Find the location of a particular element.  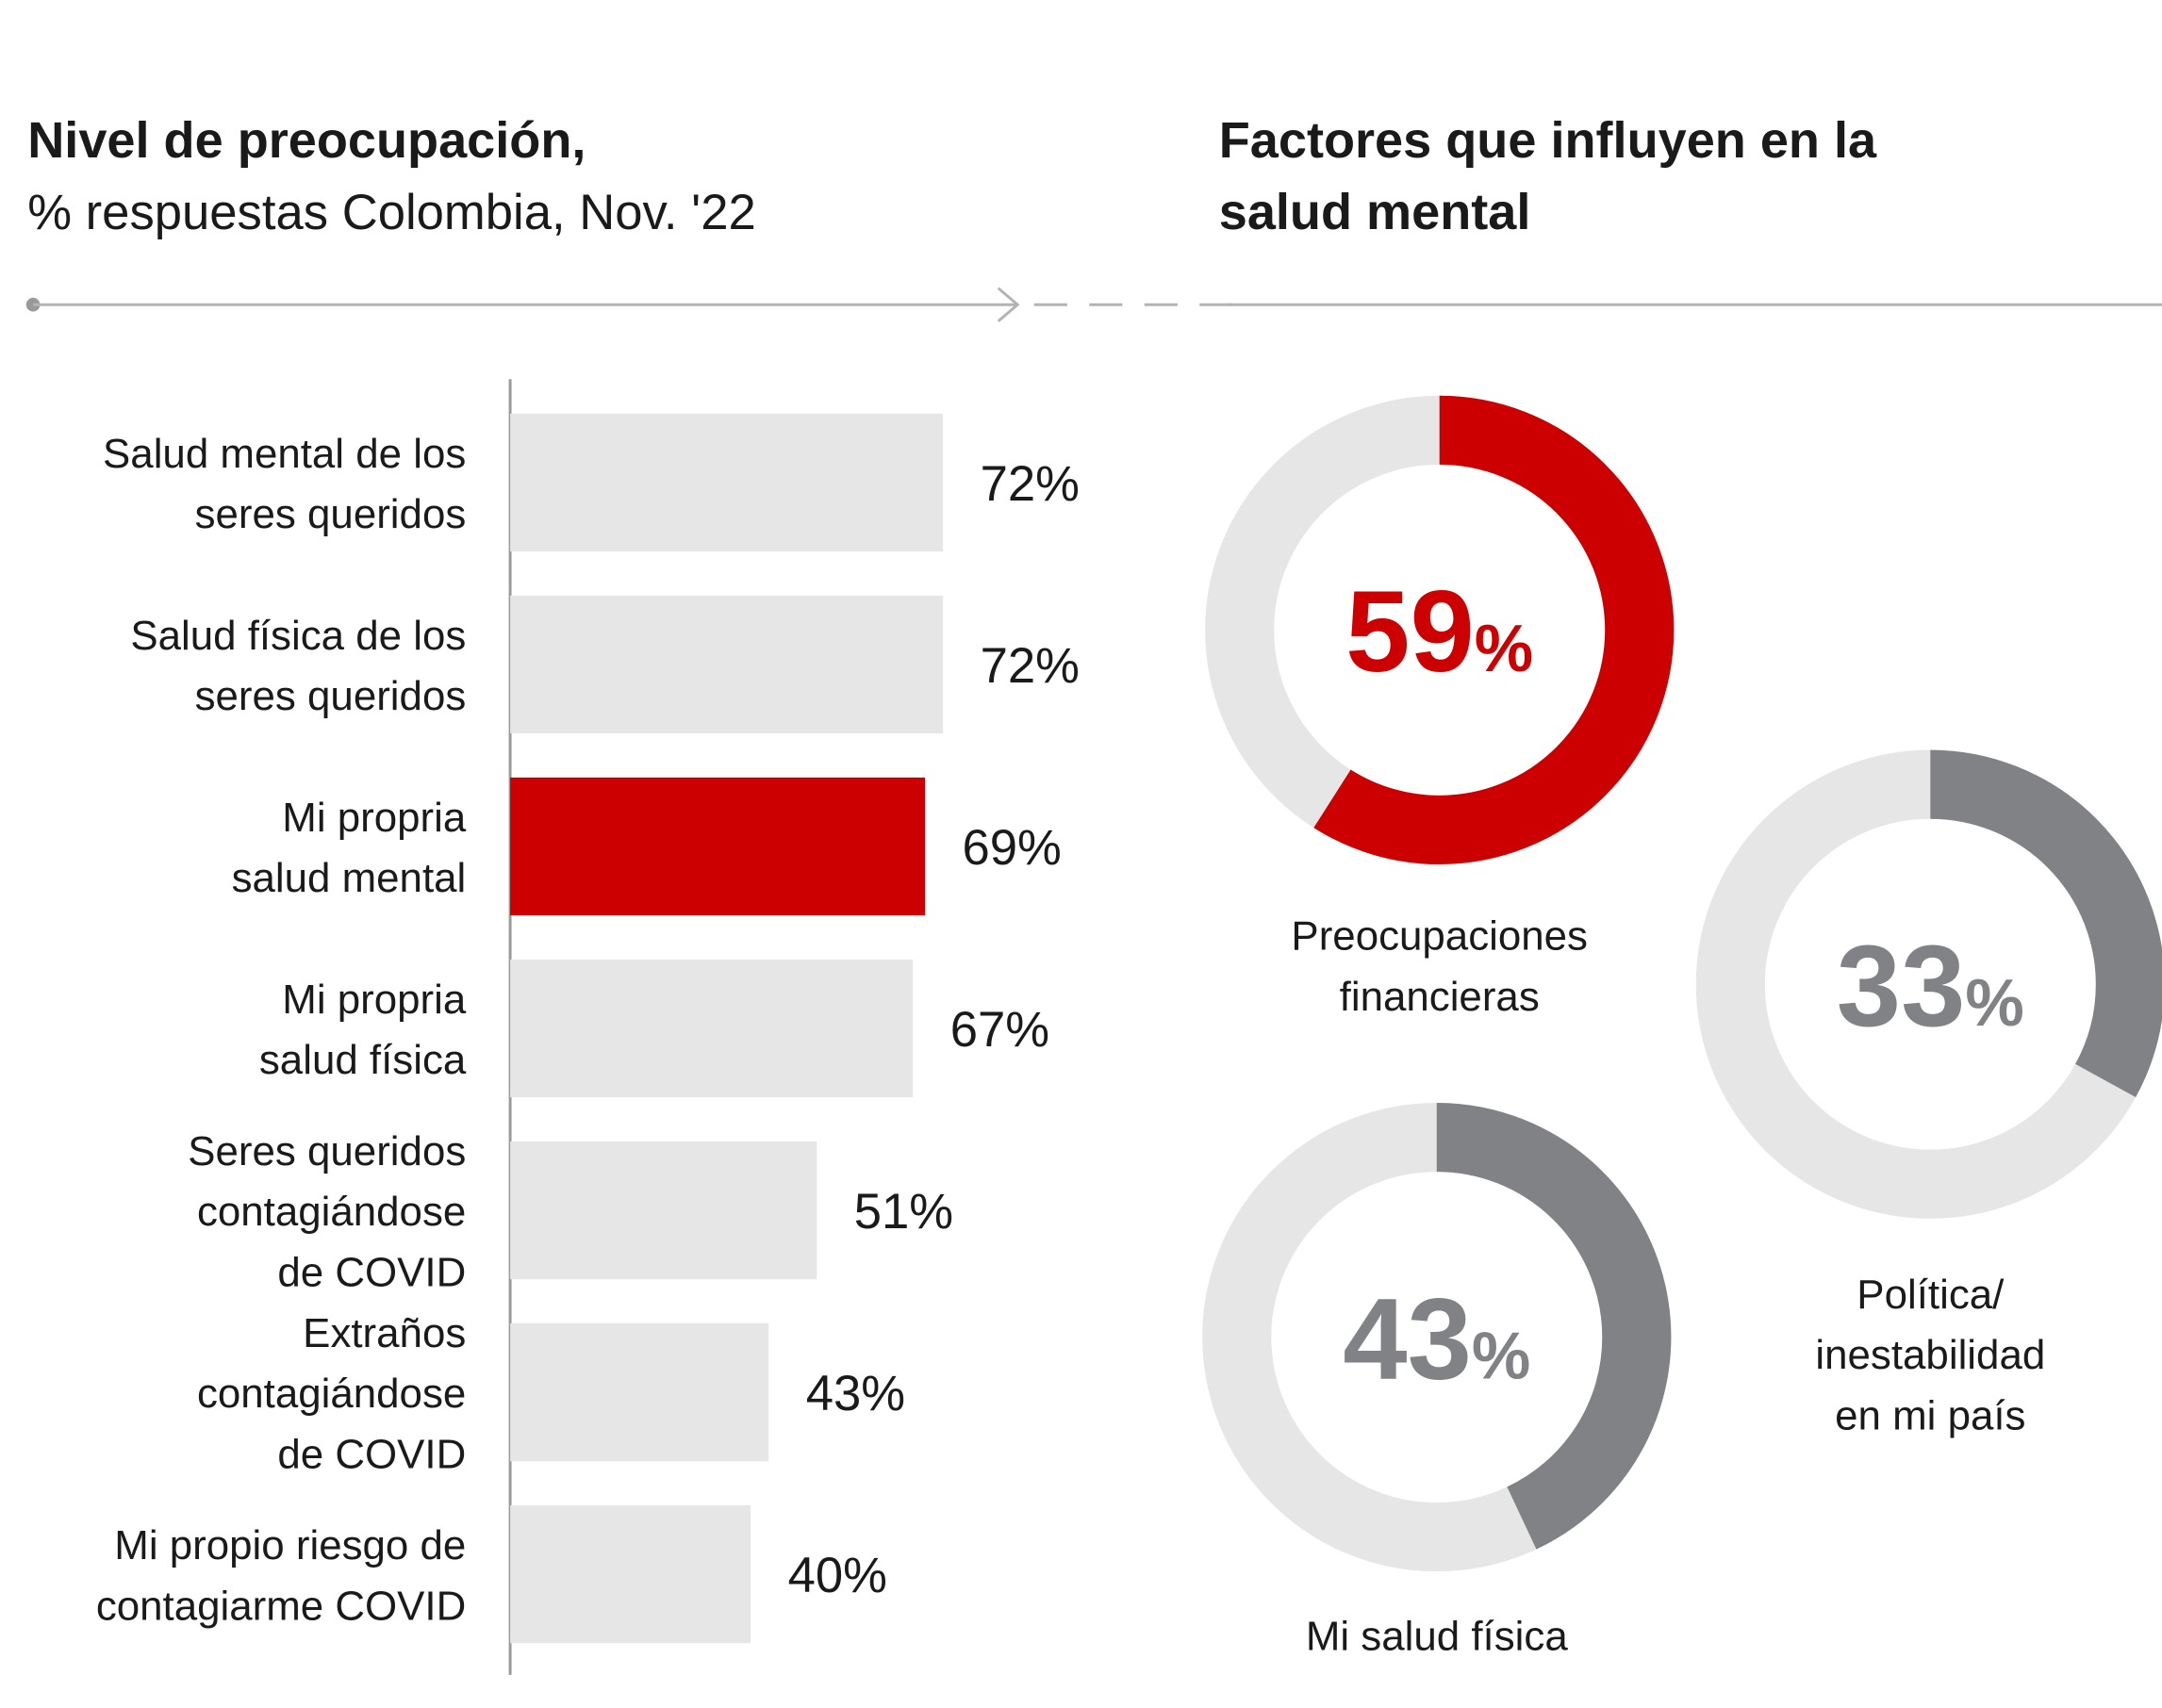

category-label: Seres queridos contagiándose de COVID is located at coordinates (327, 1212).